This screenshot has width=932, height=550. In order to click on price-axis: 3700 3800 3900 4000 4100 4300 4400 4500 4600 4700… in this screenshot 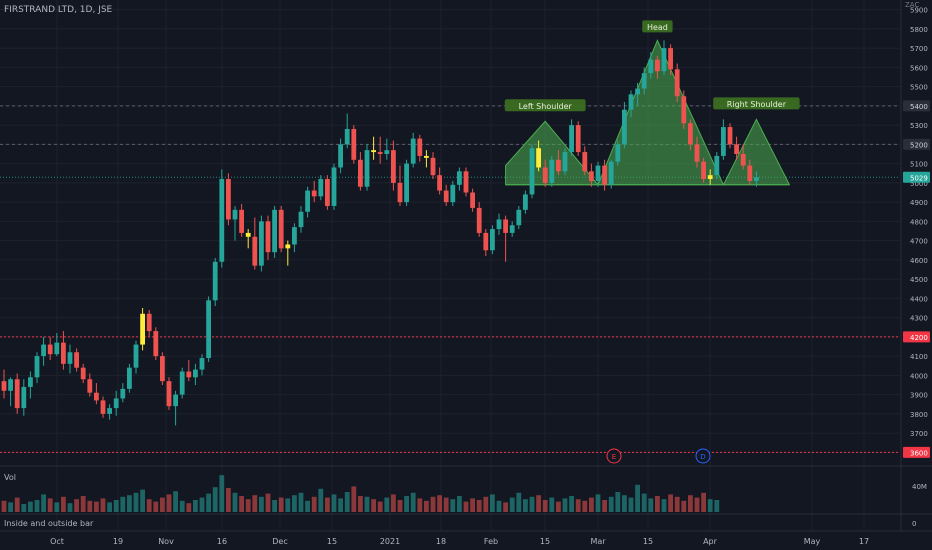, I will do `click(916, 232)`.